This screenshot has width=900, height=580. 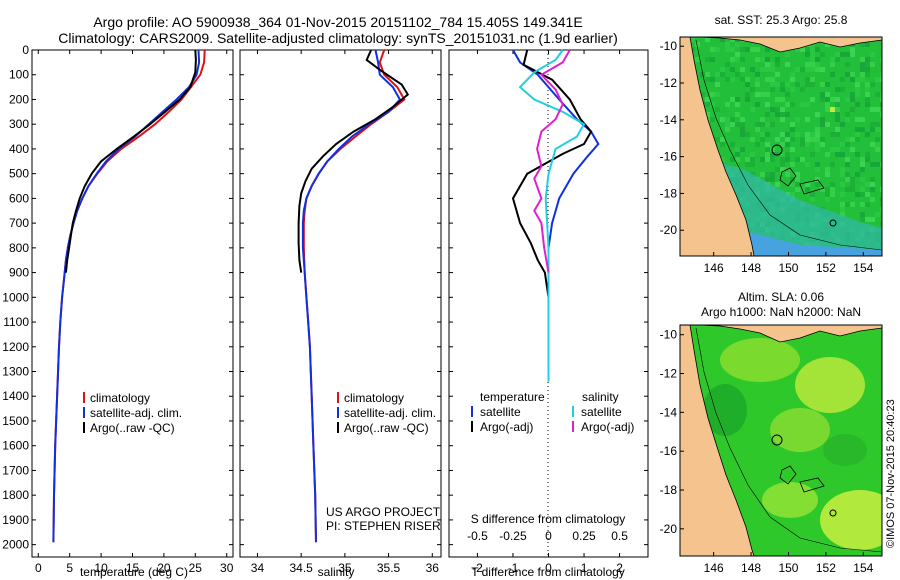 I want to click on isobath, so click(x=788, y=440).